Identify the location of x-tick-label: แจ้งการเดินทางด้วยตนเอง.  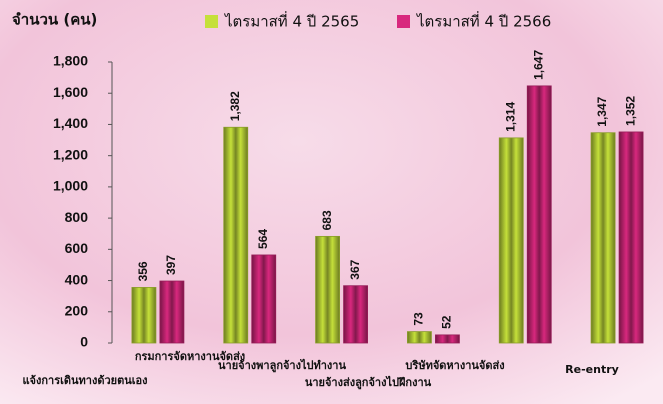
(84, 380).